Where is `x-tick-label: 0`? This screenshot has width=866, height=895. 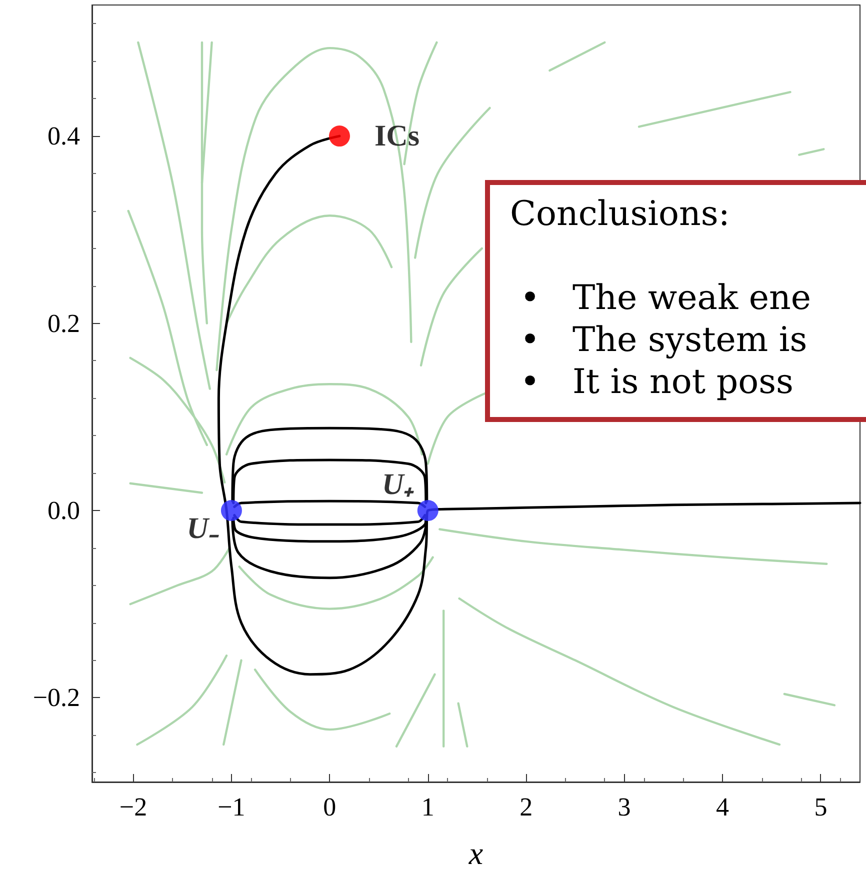 x-tick-label: 0 is located at coordinates (329, 807).